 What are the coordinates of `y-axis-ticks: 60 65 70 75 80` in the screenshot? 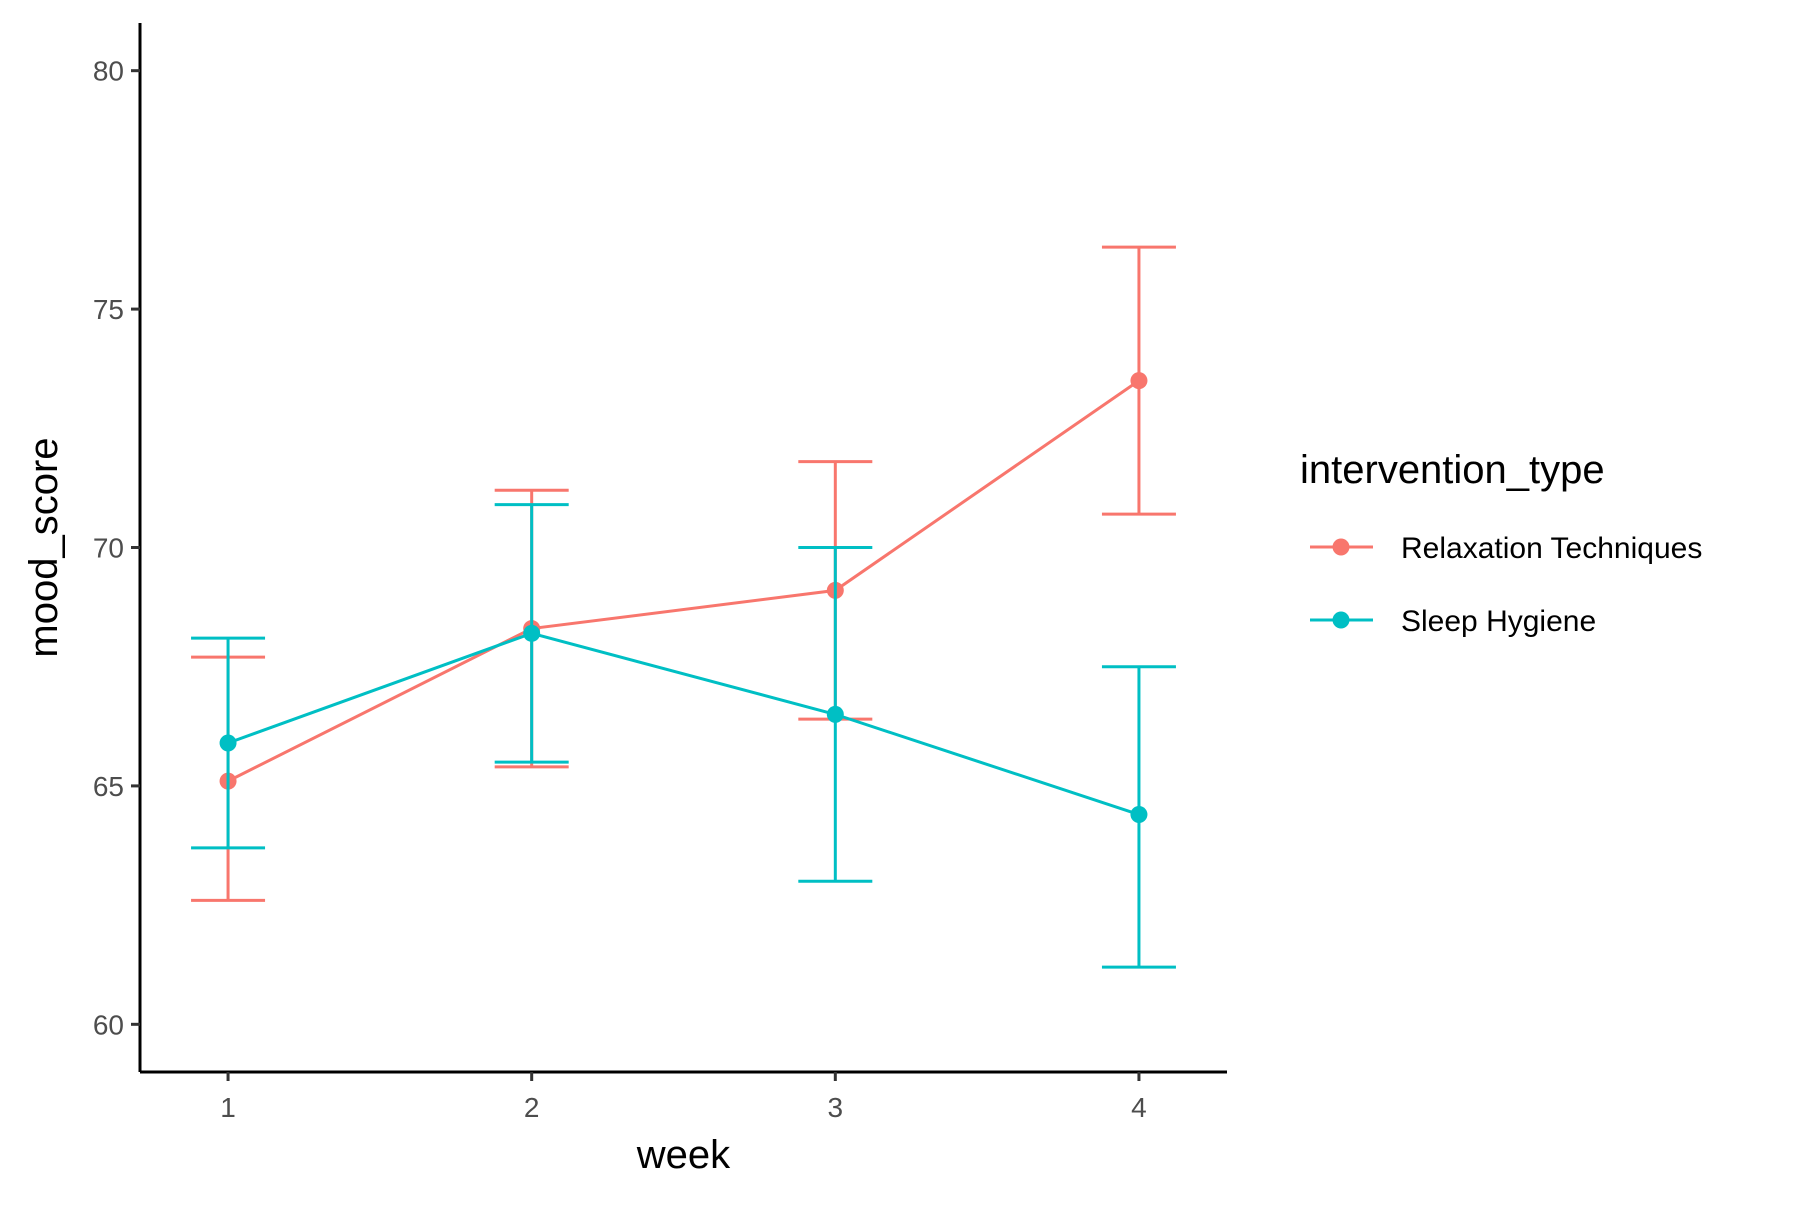 It's located at (116, 548).